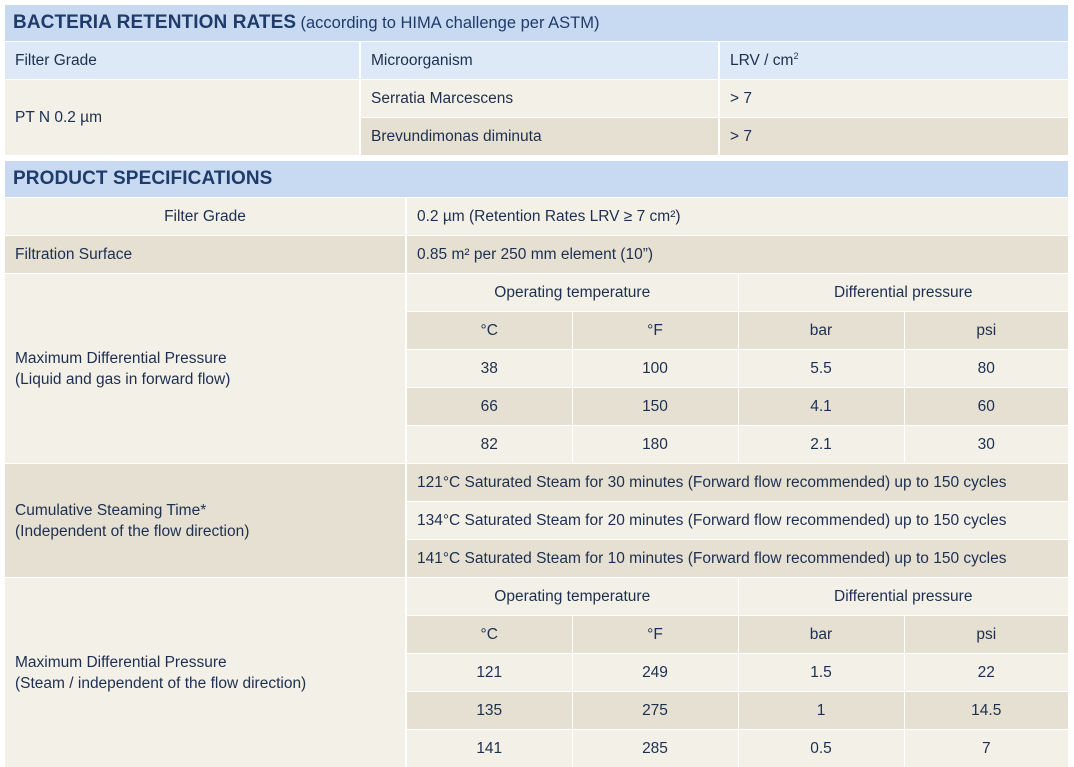  Describe the element at coordinates (489, 369) in the screenshot. I see `value-cell: 38` at that location.